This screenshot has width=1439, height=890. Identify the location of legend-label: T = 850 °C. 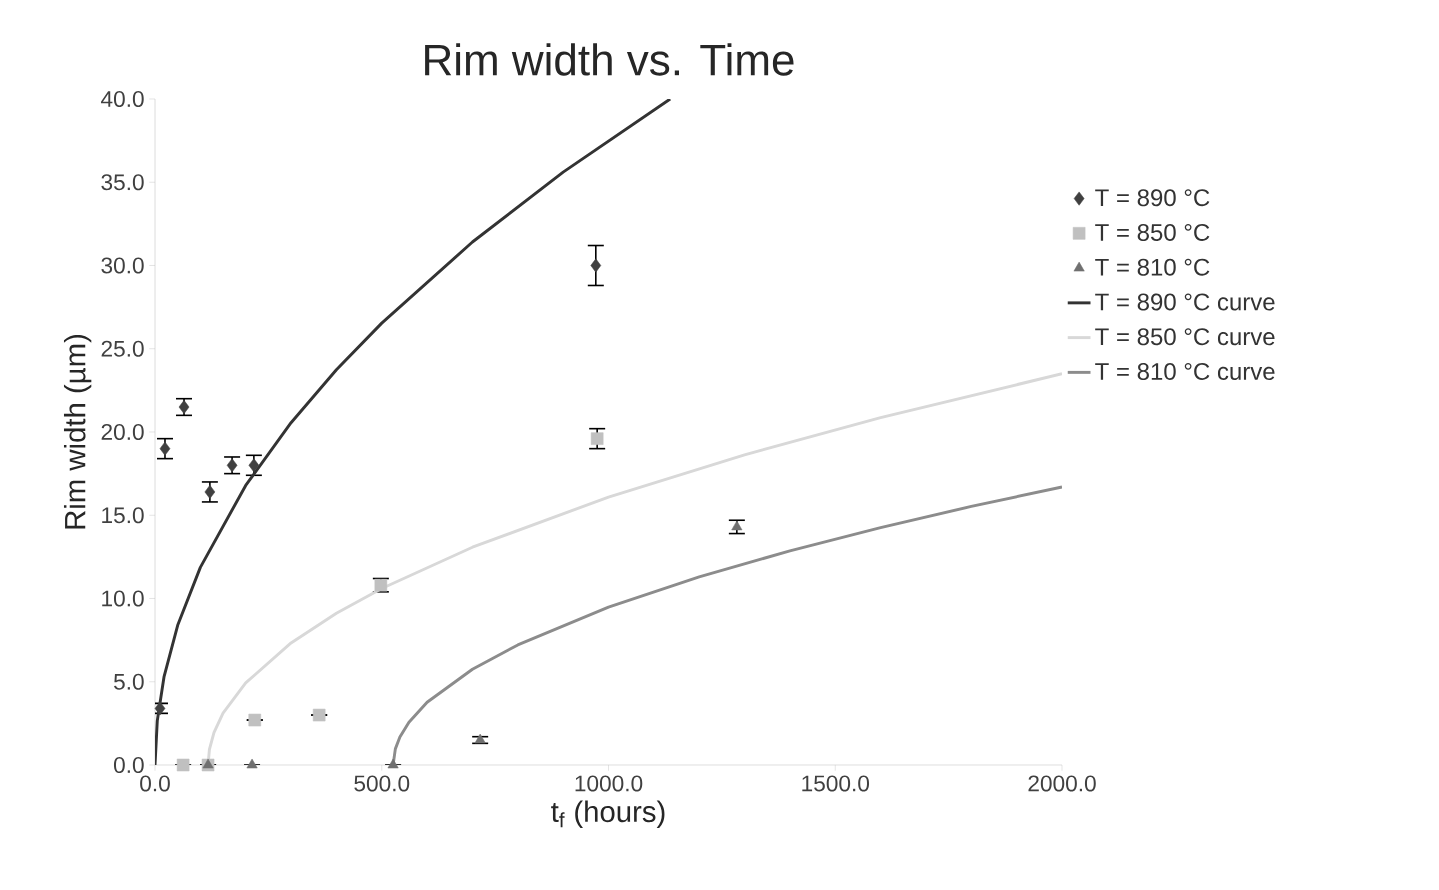
(1152, 232).